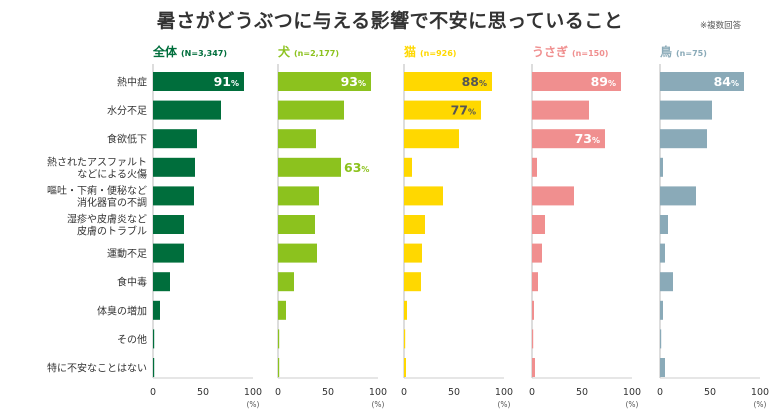 The height and width of the screenshot is (414, 780). What do you see at coordinates (438, 53) in the screenshot?
I see `series-n-label: (n=926)` at bounding box center [438, 53].